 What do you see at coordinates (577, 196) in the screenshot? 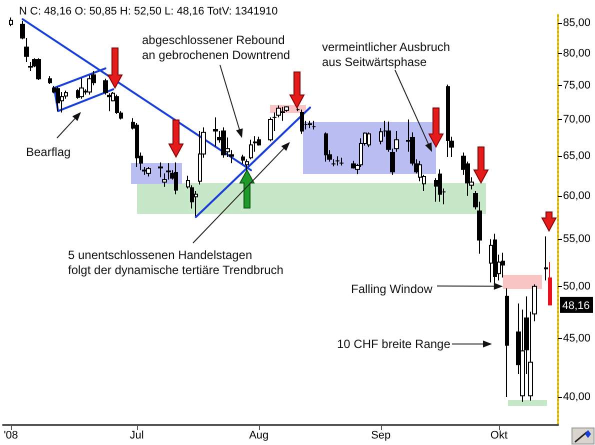
I see `y-tick-label: 60,00` at bounding box center [577, 196].